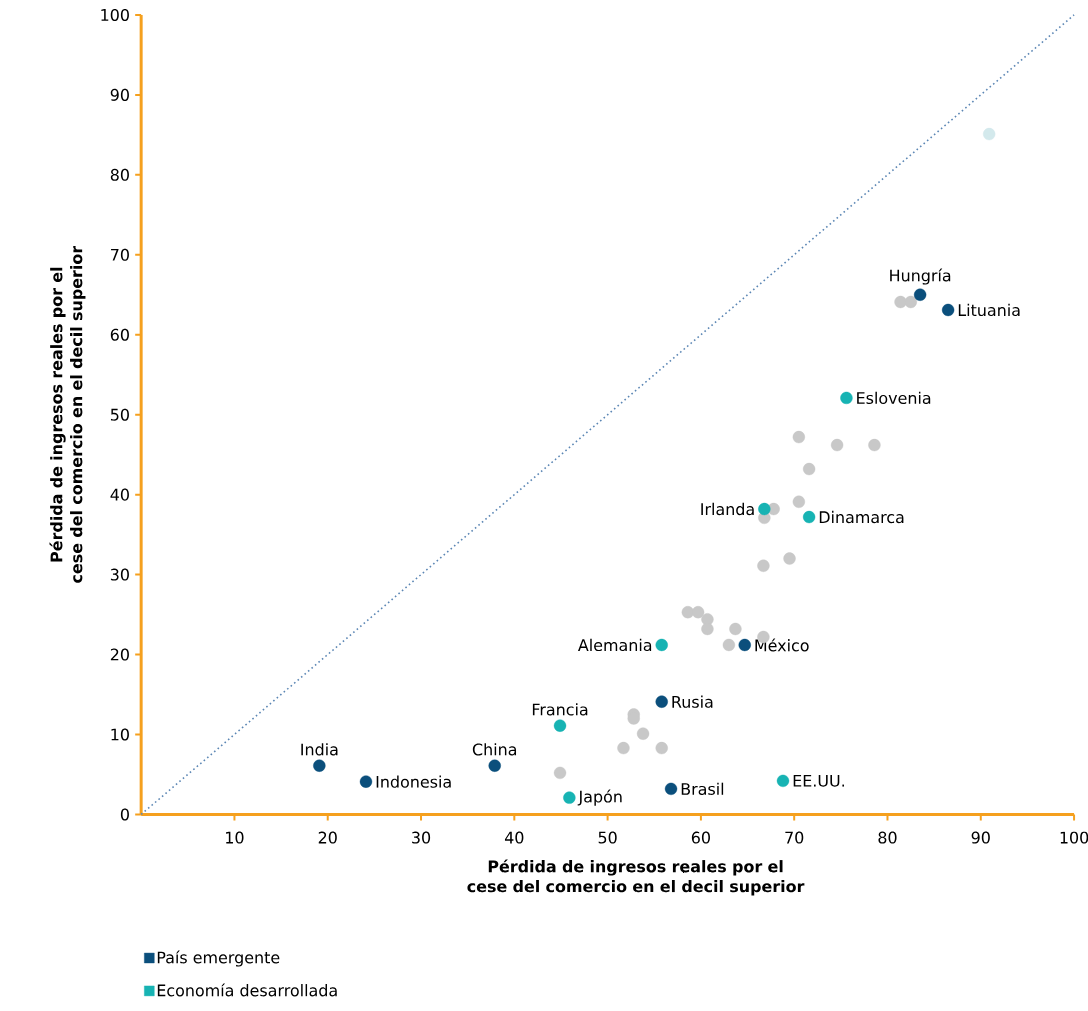 The width and height of the screenshot is (1088, 1011). What do you see at coordinates (119, 654) in the screenshot?
I see `y-tick-label: 20` at bounding box center [119, 654].